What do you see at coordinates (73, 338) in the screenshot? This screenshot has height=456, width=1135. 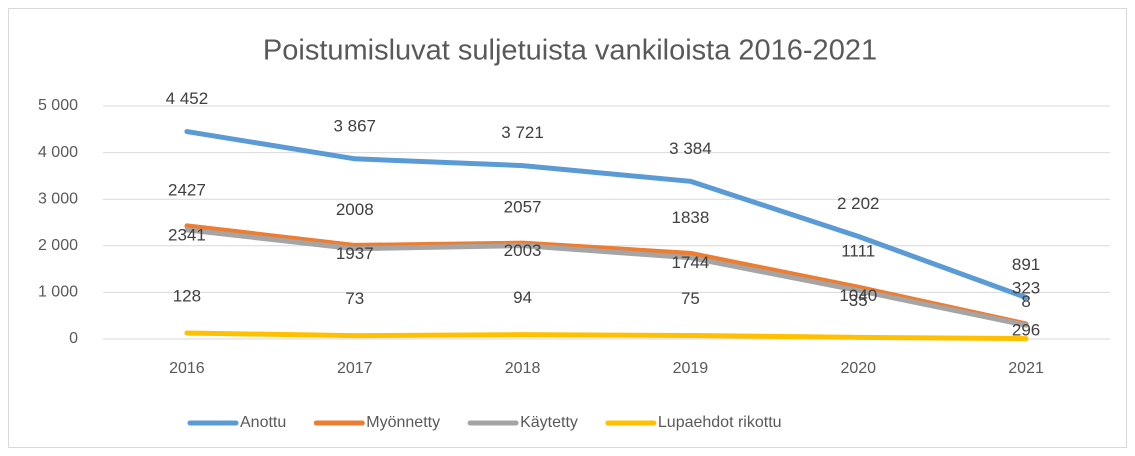 I see `y-tick-label: 0` at bounding box center [73, 338].